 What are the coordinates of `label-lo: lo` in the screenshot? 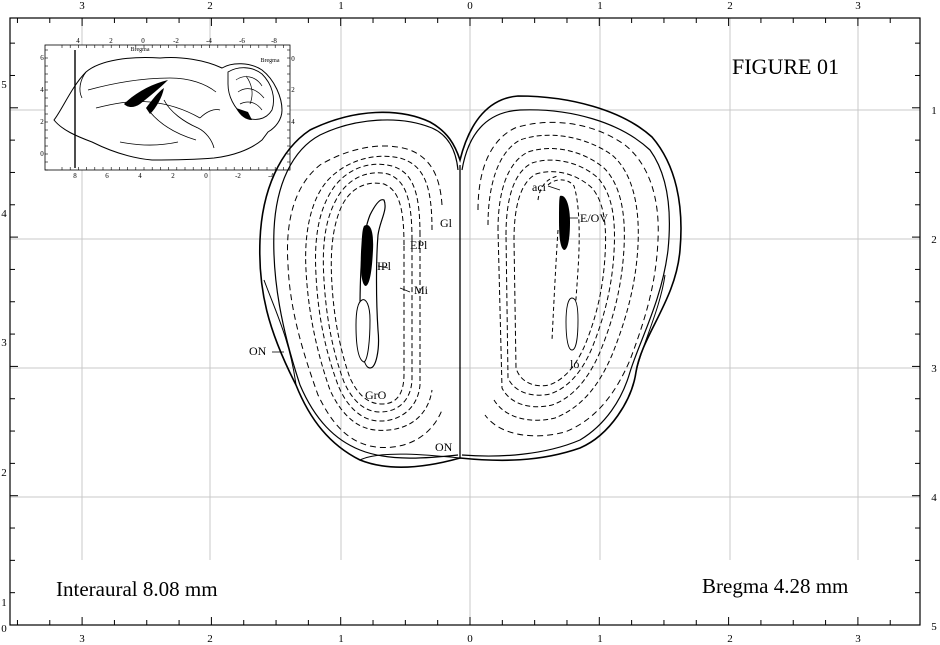 It's located at (575, 364).